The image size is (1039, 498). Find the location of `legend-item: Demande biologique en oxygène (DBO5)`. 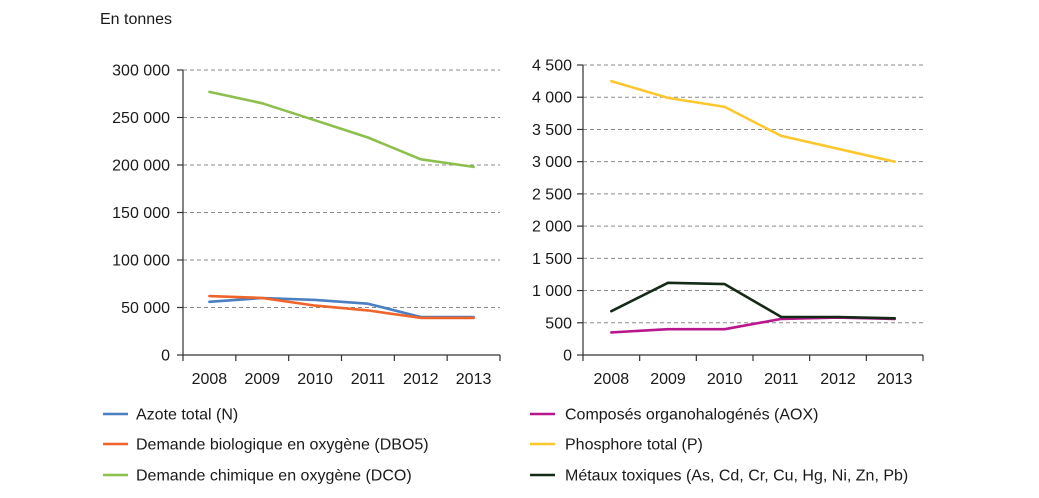

legend-item: Demande biologique en oxygène (DBO5) is located at coordinates (266, 445).